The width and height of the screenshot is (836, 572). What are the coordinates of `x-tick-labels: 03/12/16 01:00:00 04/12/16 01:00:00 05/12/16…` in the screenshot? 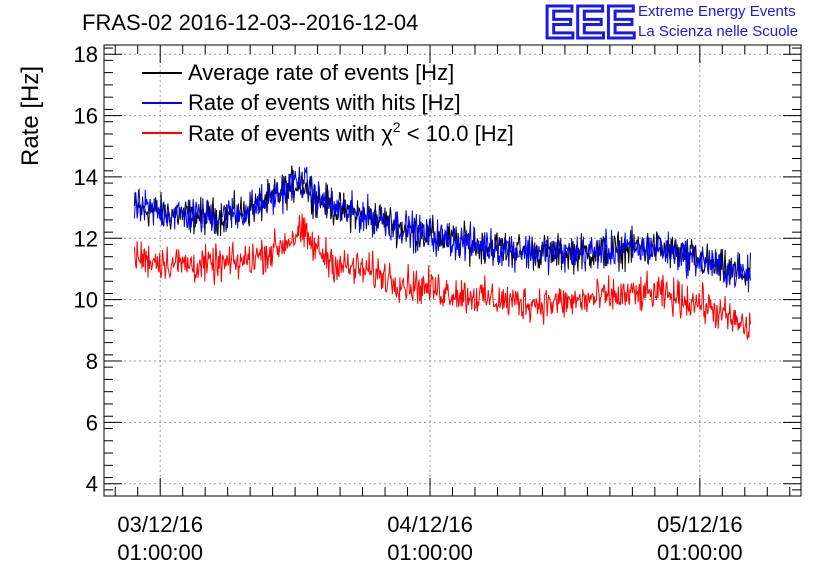 It's located at (429, 538).